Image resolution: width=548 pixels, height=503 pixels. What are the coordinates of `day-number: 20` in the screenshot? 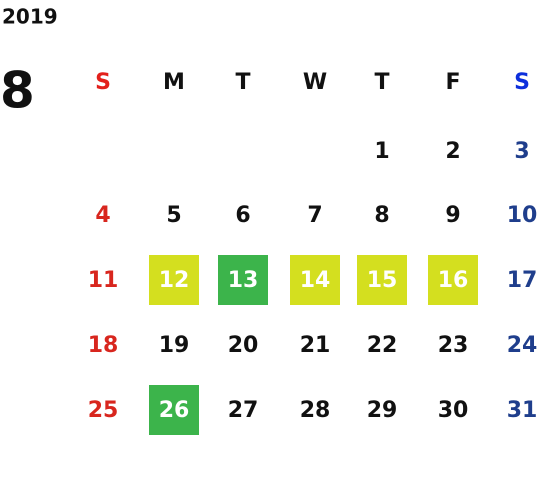 It's located at (243, 345).